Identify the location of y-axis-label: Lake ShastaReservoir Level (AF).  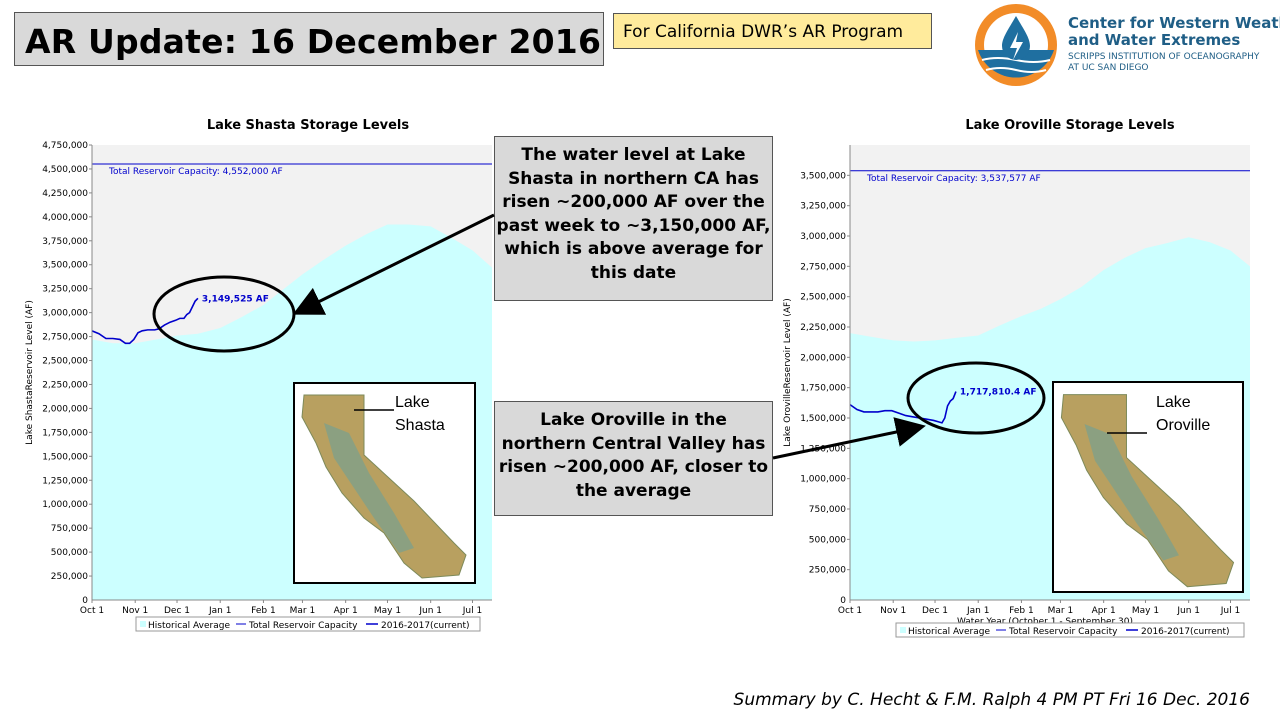
(30, 372).